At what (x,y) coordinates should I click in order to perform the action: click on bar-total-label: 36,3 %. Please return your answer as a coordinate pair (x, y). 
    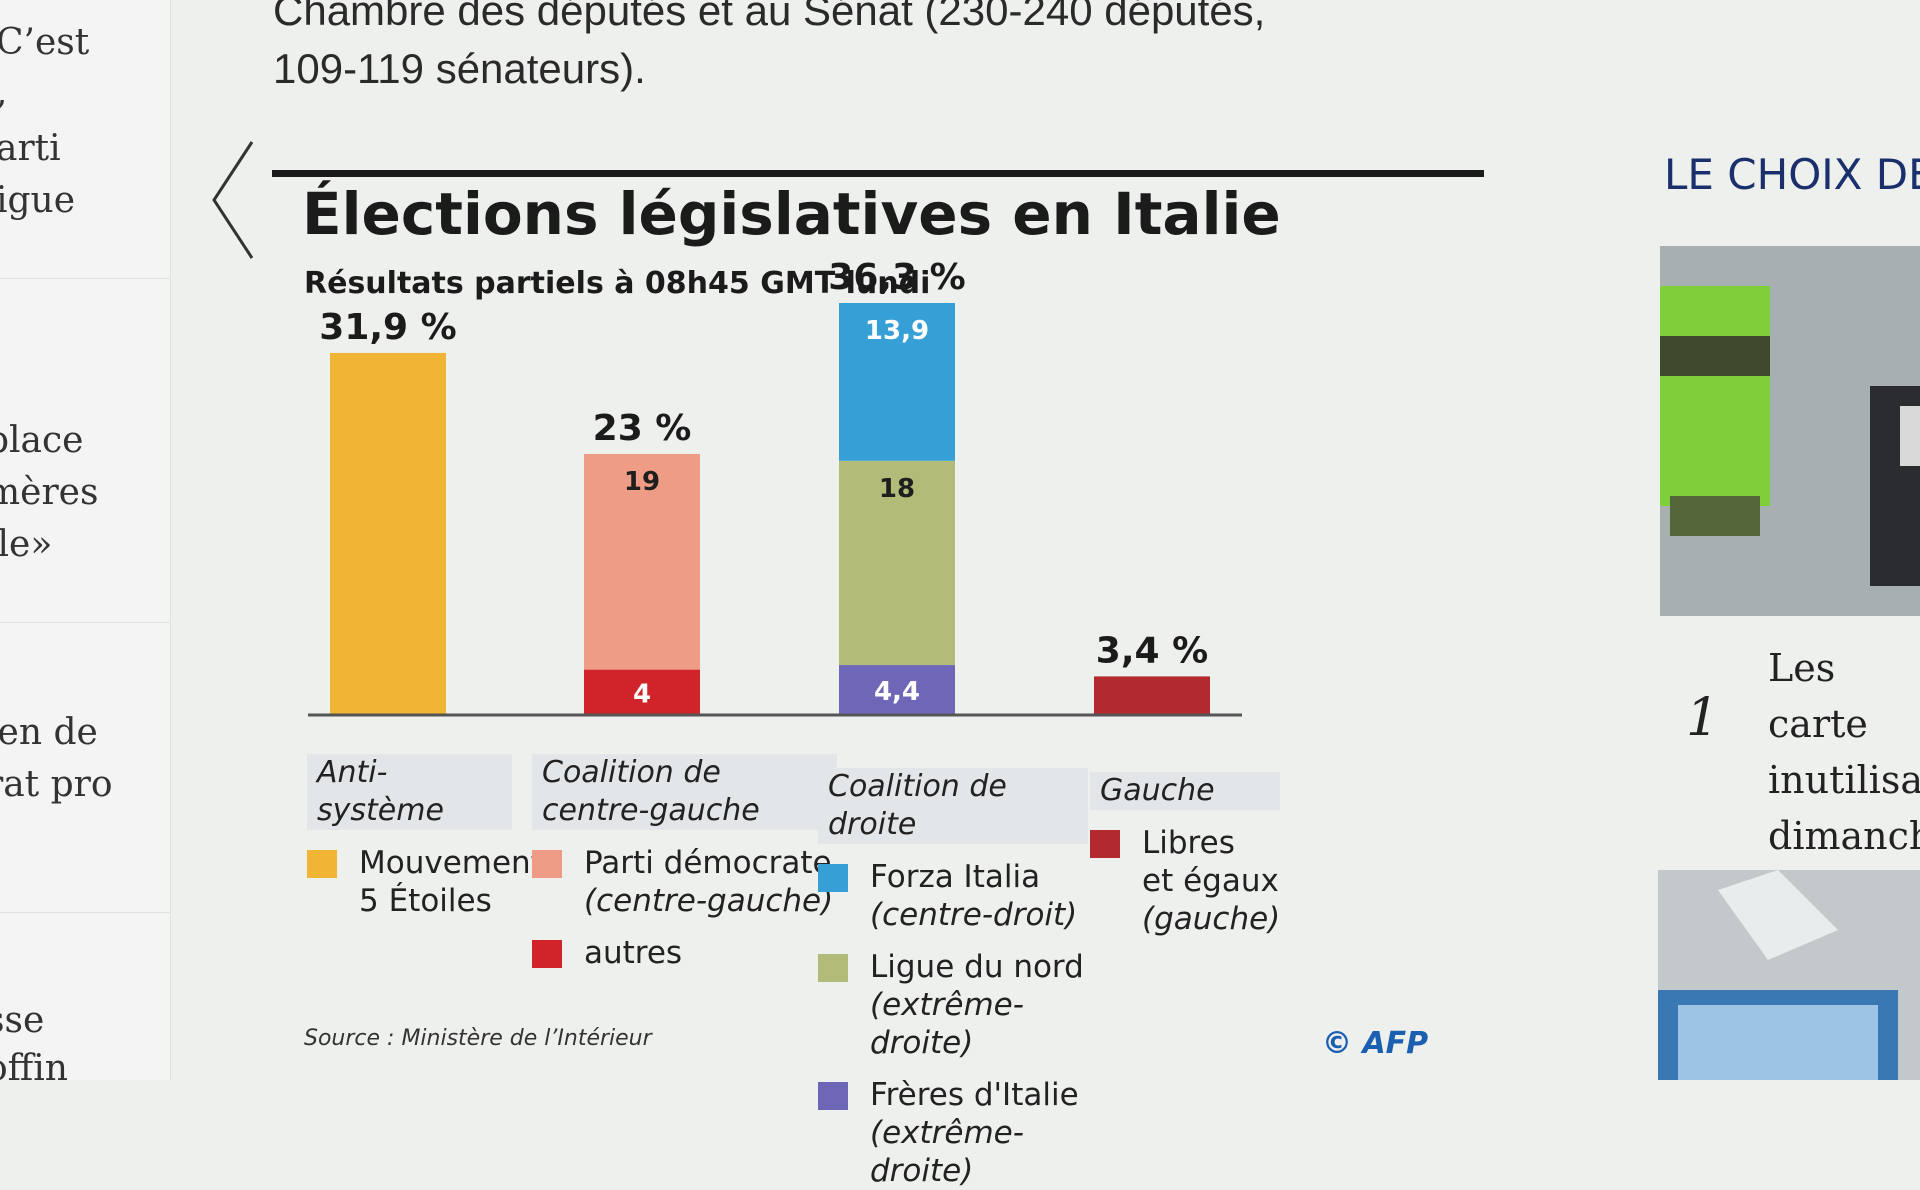
    Looking at the image, I should click on (896, 277).